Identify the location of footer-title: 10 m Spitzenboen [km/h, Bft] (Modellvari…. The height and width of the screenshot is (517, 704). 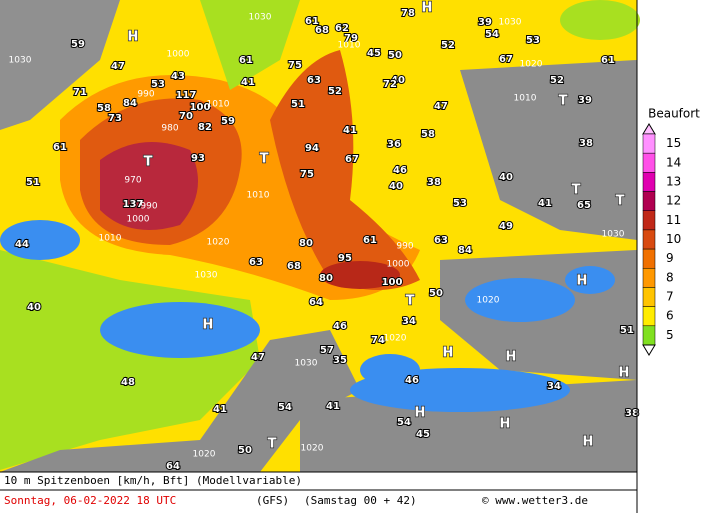
(153, 480).